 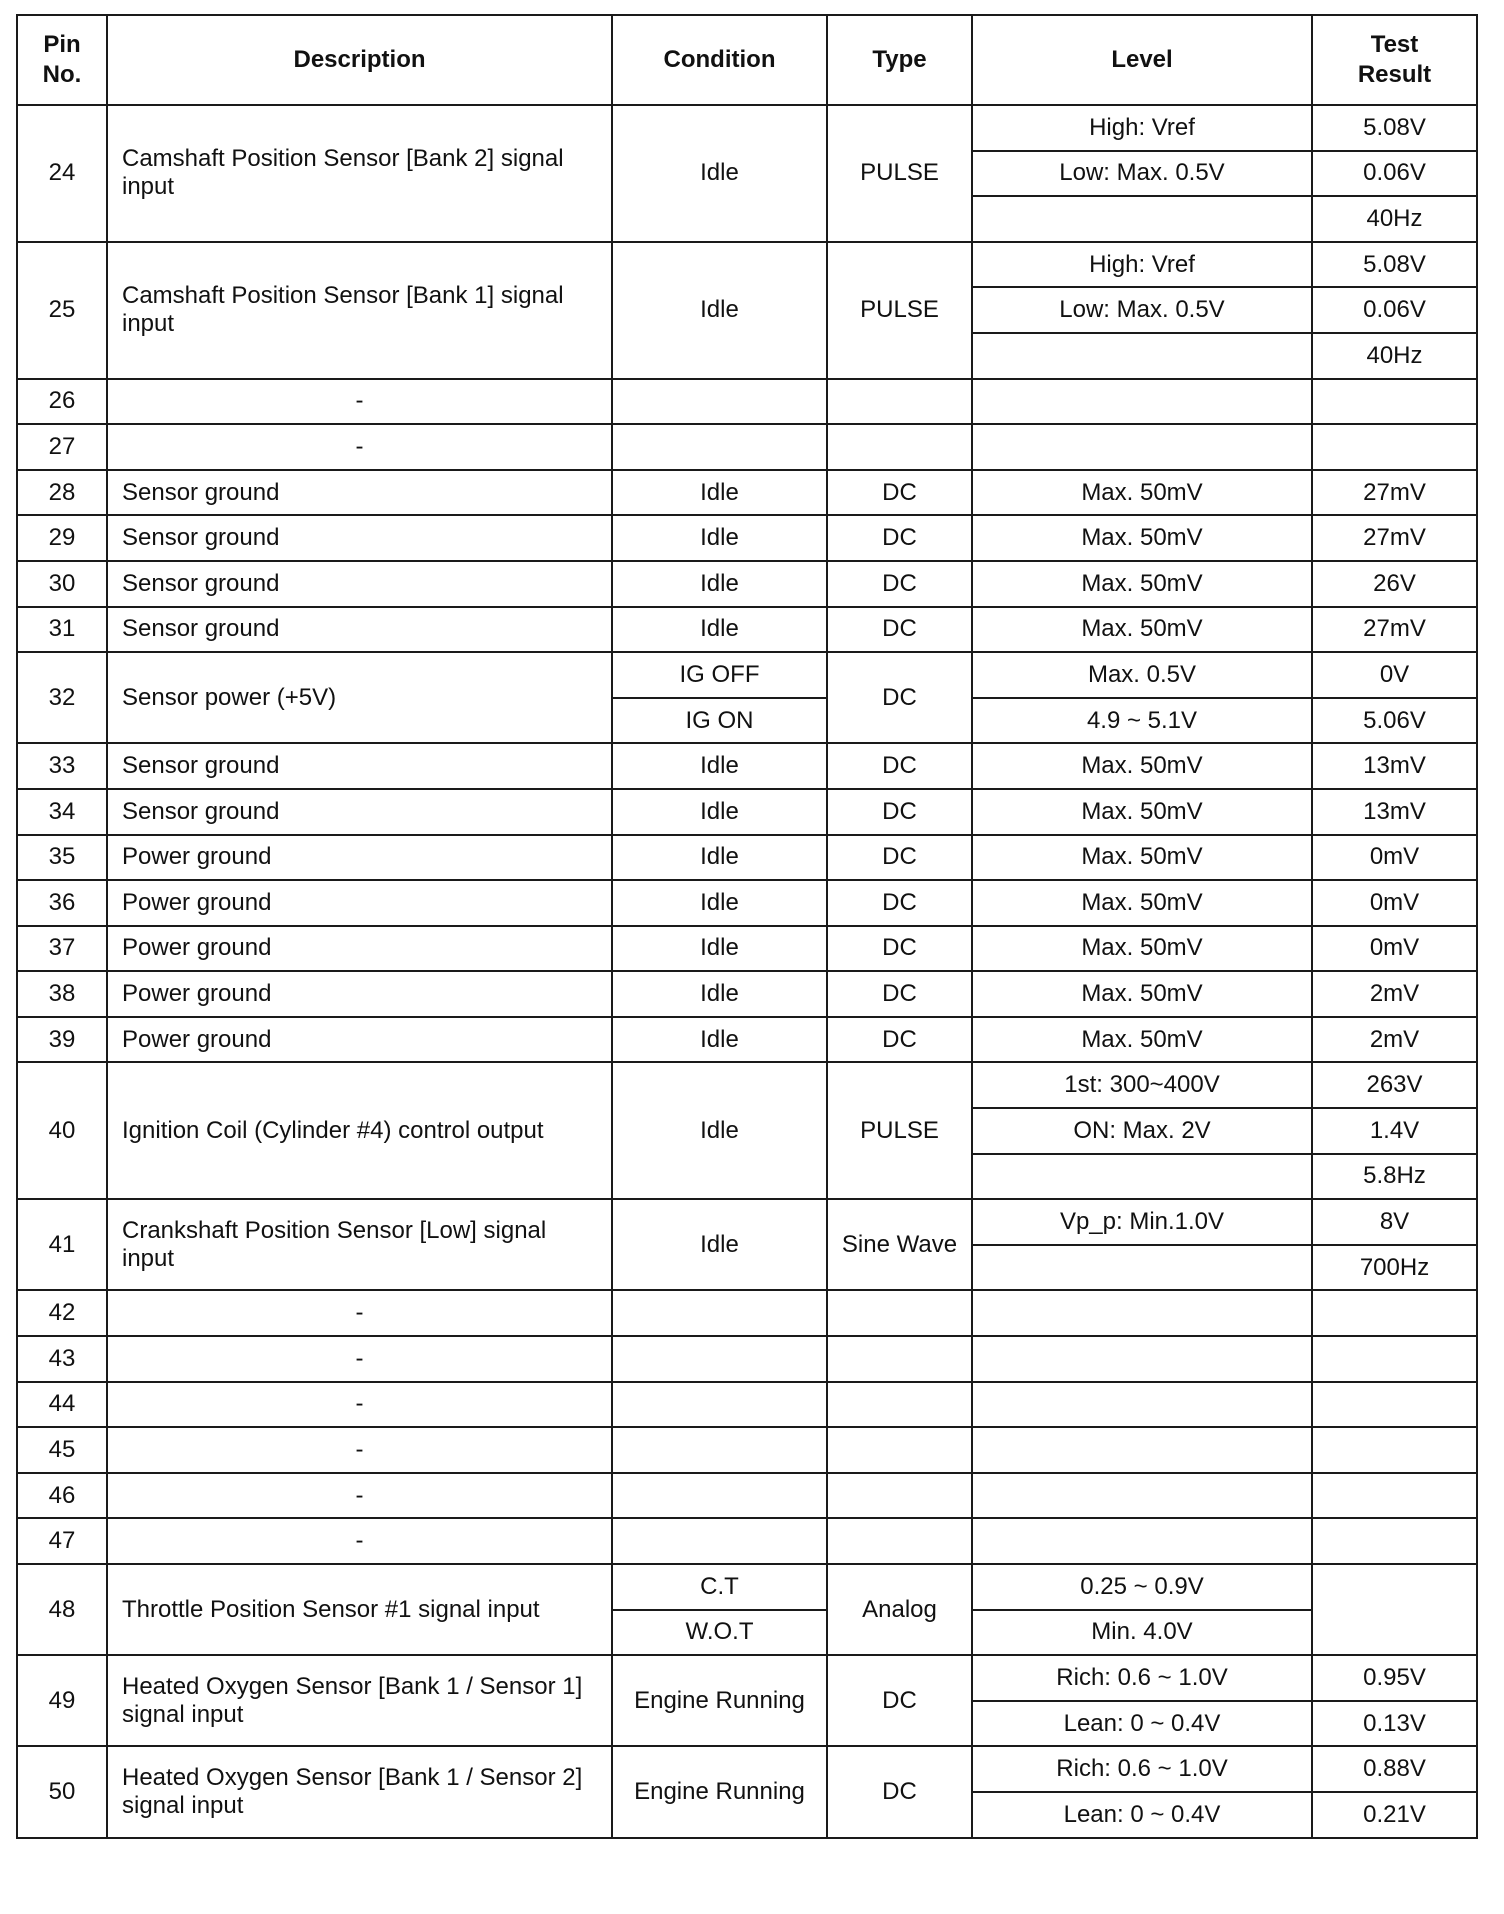 I want to click on table-row: 40Hz, so click(x=747, y=219).